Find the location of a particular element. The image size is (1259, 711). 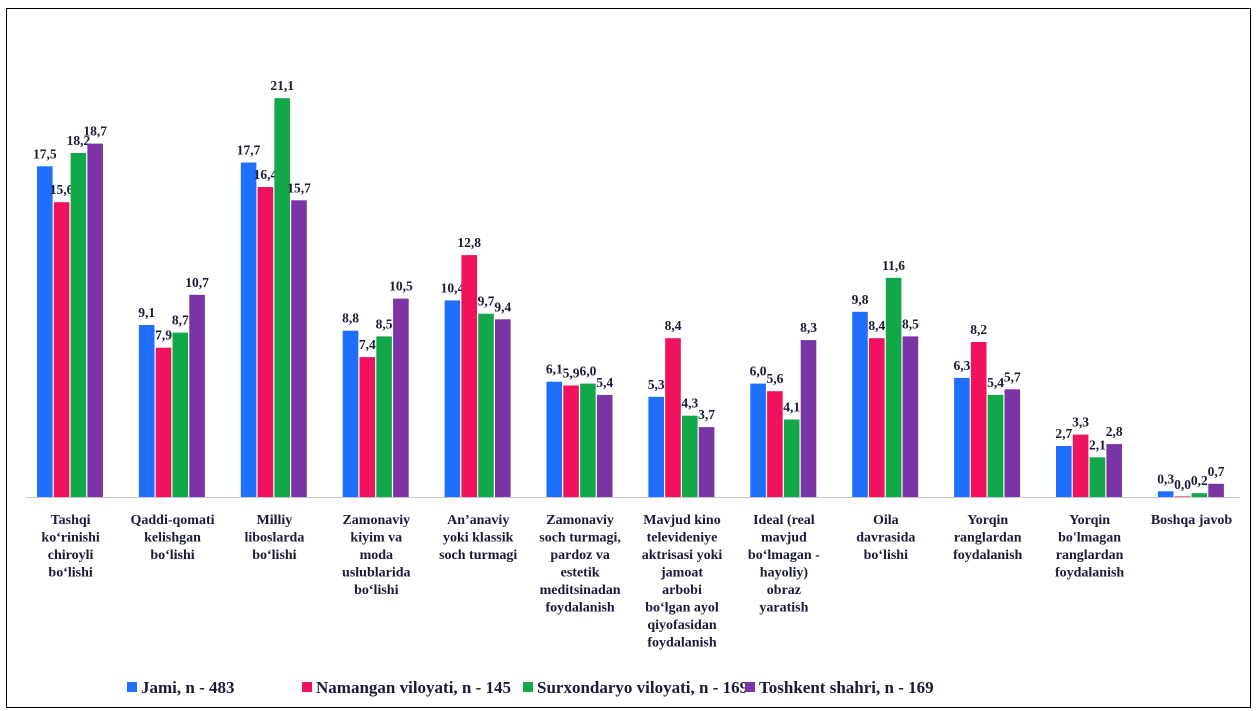

category-label: arbobi is located at coordinates (682, 590).